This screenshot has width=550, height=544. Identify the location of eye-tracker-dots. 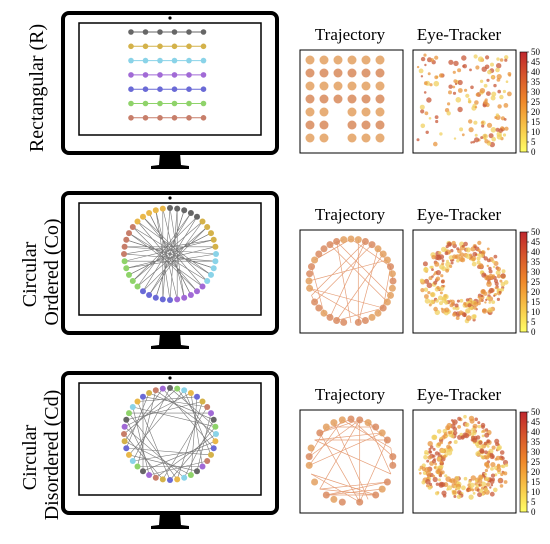
(463, 457).